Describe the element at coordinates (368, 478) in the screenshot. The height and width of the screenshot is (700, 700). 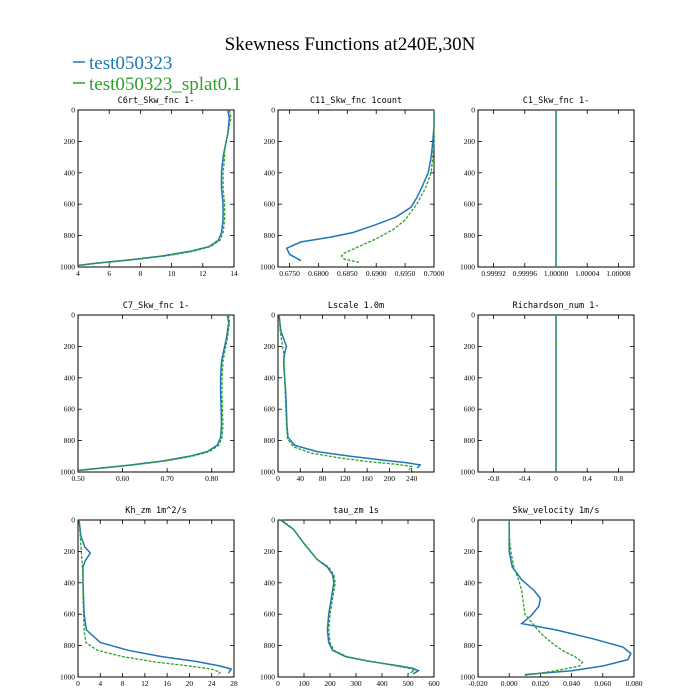
I see `x-tick-label: 160` at that location.